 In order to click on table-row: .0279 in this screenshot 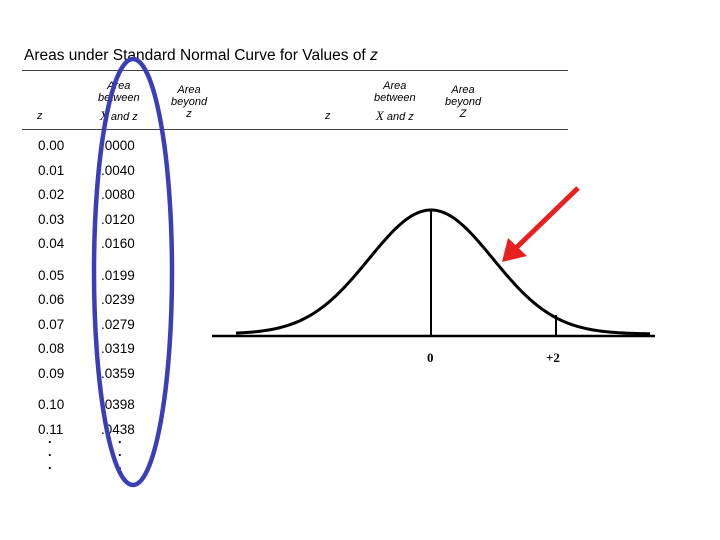, I will do `click(118, 324)`.